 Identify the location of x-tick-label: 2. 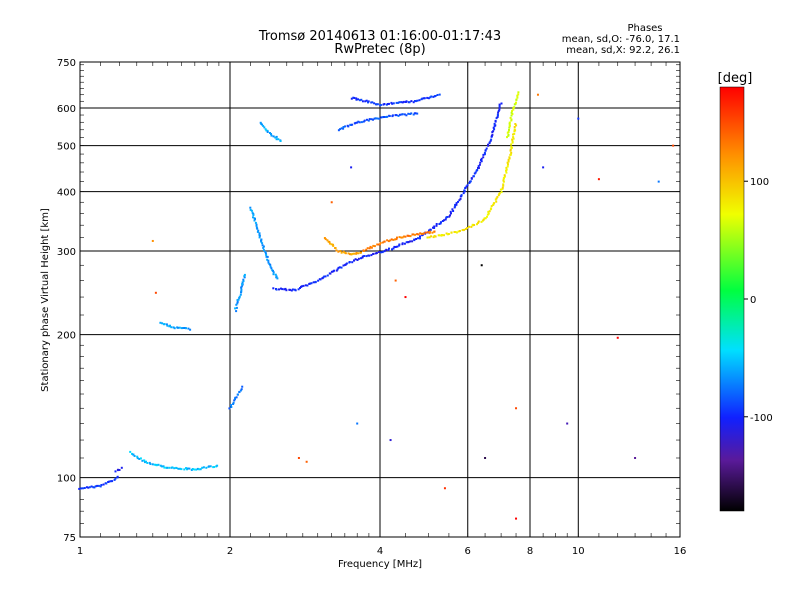
(230, 551).